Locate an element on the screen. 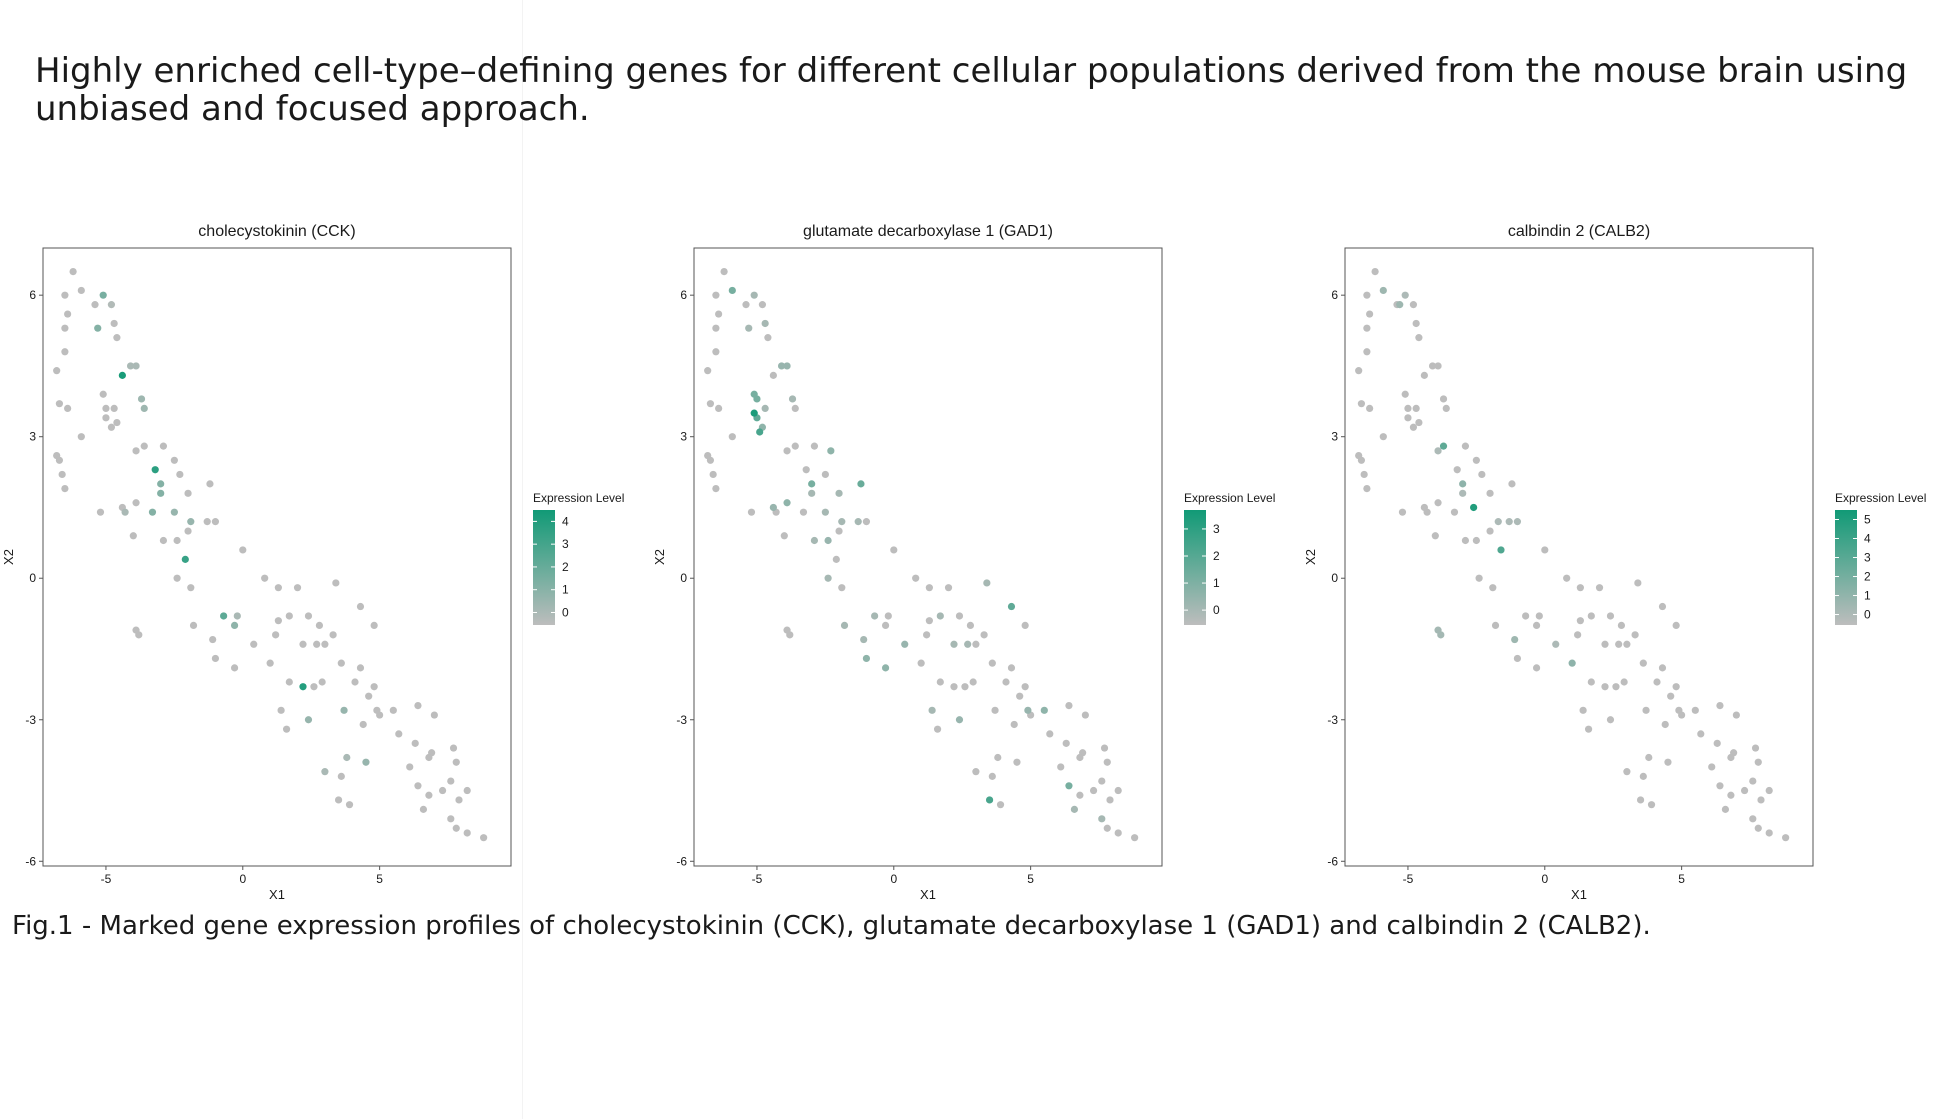 The width and height of the screenshot is (1944, 1119). y-tick-label: -3 is located at coordinates (30, 720).